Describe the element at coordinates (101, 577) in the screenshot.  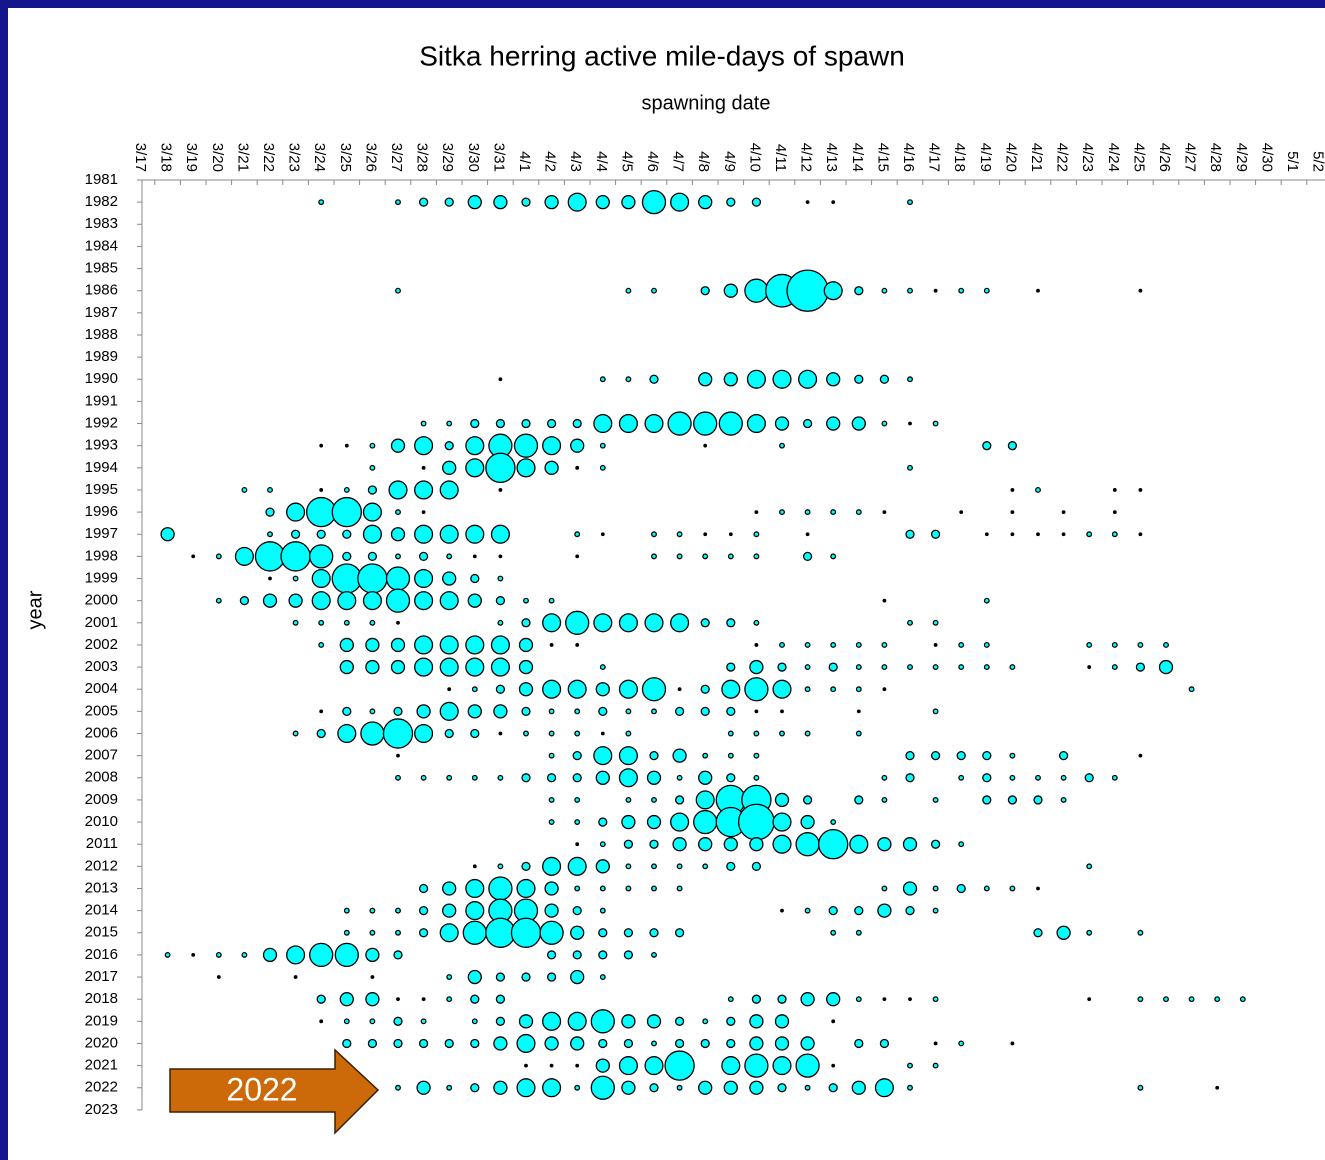
I see `y-tick-label: 1999` at that location.